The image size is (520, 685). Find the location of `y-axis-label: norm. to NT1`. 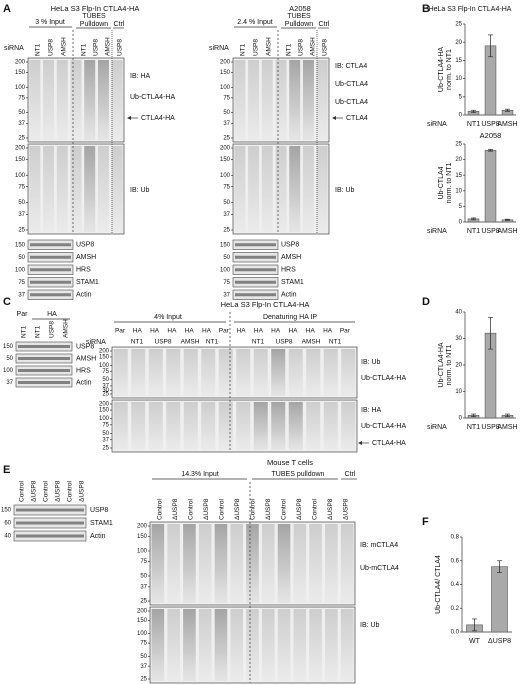

y-axis-label: norm. to NT1 is located at coordinates (449, 364).